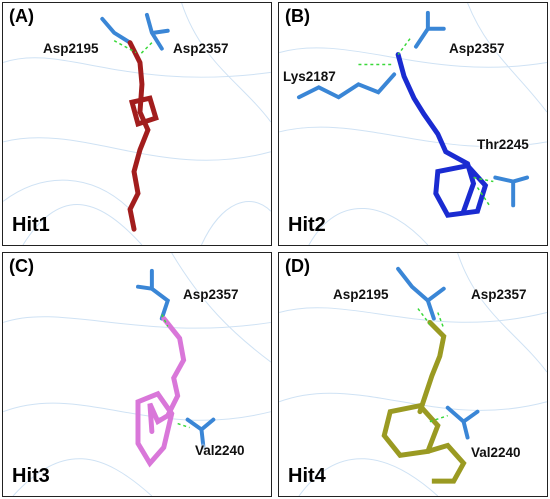  What do you see at coordinates (31, 476) in the screenshot?
I see `hit-label: Hit3` at bounding box center [31, 476].